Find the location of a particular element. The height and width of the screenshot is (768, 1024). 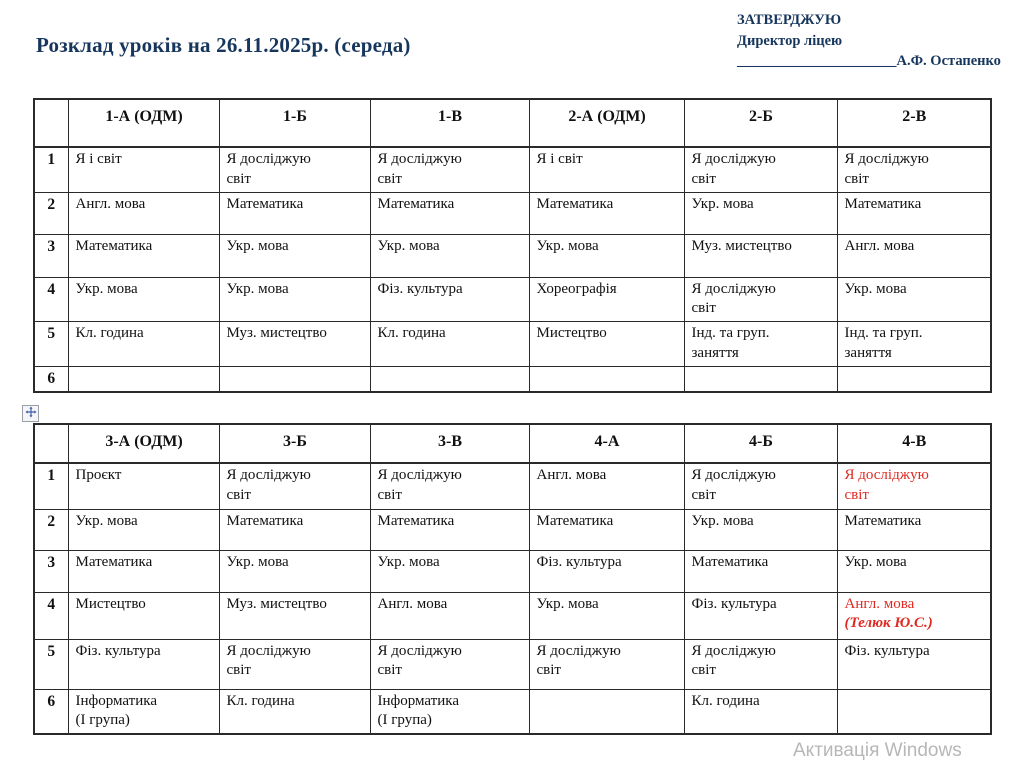

schedule-cell: Англ. мова (Телюк Ю.С.) is located at coordinates (914, 615).